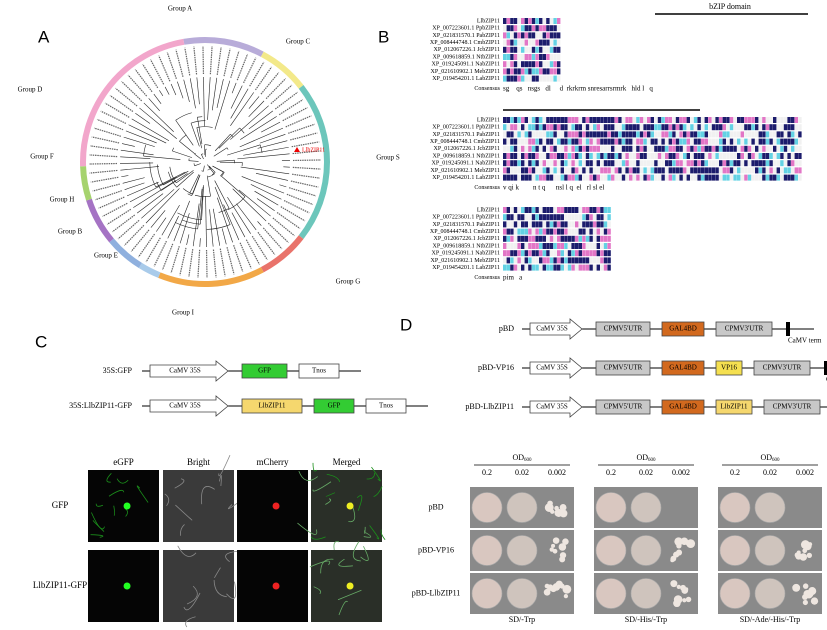  Describe the element at coordinates (646, 593) in the screenshot. I see `yeast-spot` at that location.